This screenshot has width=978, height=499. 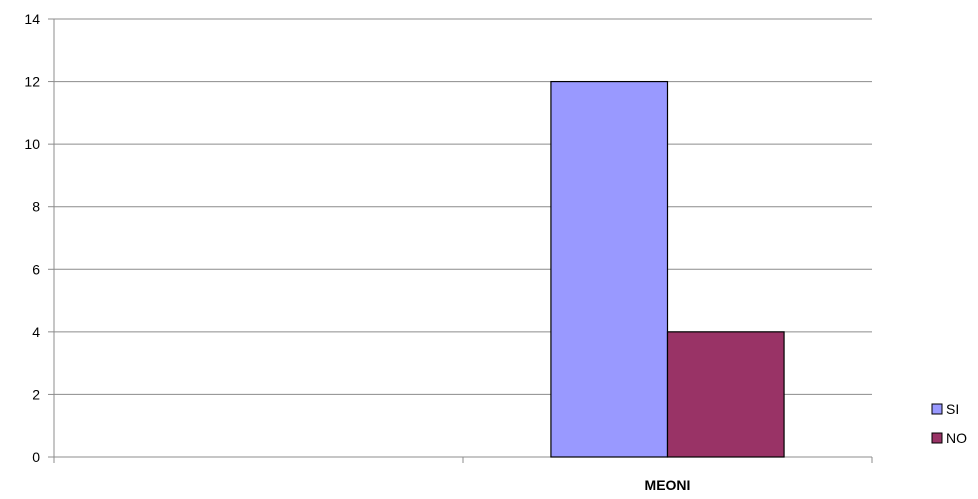 What do you see at coordinates (36, 457) in the screenshot?
I see `y-tick-label: 0` at bounding box center [36, 457].